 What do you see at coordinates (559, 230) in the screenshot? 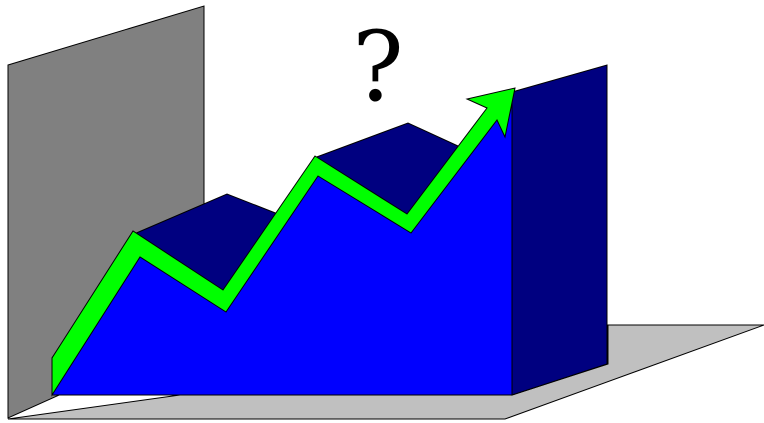
I see `area-side-face` at bounding box center [559, 230].